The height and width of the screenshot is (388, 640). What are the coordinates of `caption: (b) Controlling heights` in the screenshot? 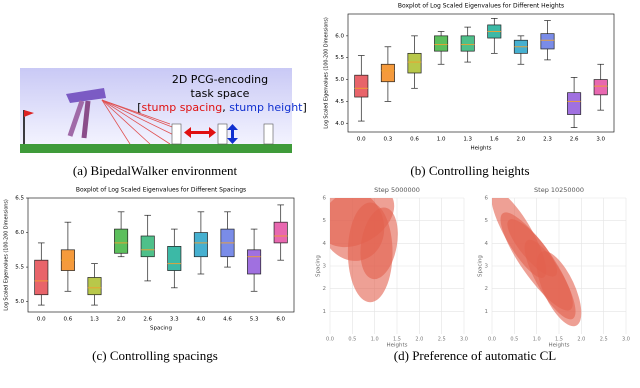 It's located at (469, 170).